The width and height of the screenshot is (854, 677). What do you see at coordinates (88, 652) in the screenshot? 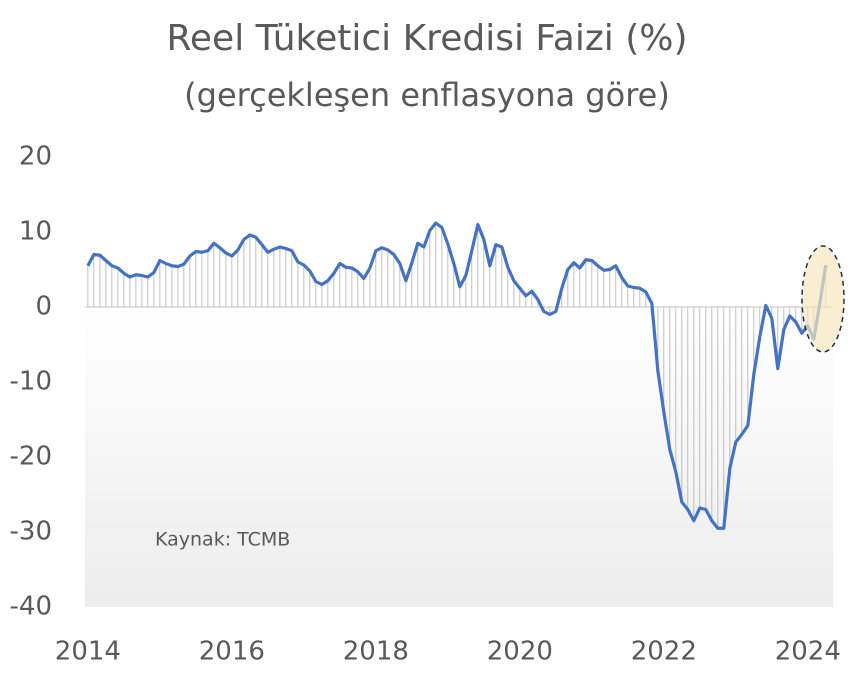
I see `x-tick-label: 2014` at bounding box center [88, 652].